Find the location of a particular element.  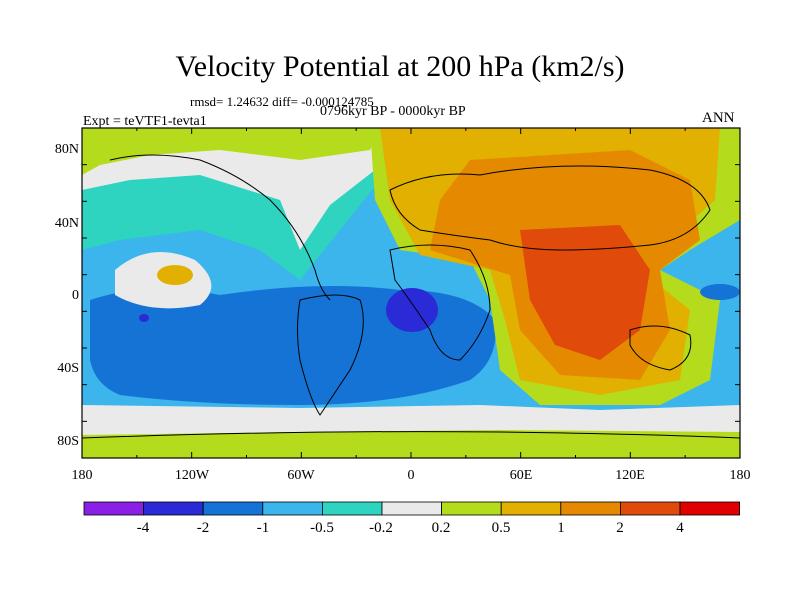

lon-label-0: 0 is located at coordinates (411, 475).